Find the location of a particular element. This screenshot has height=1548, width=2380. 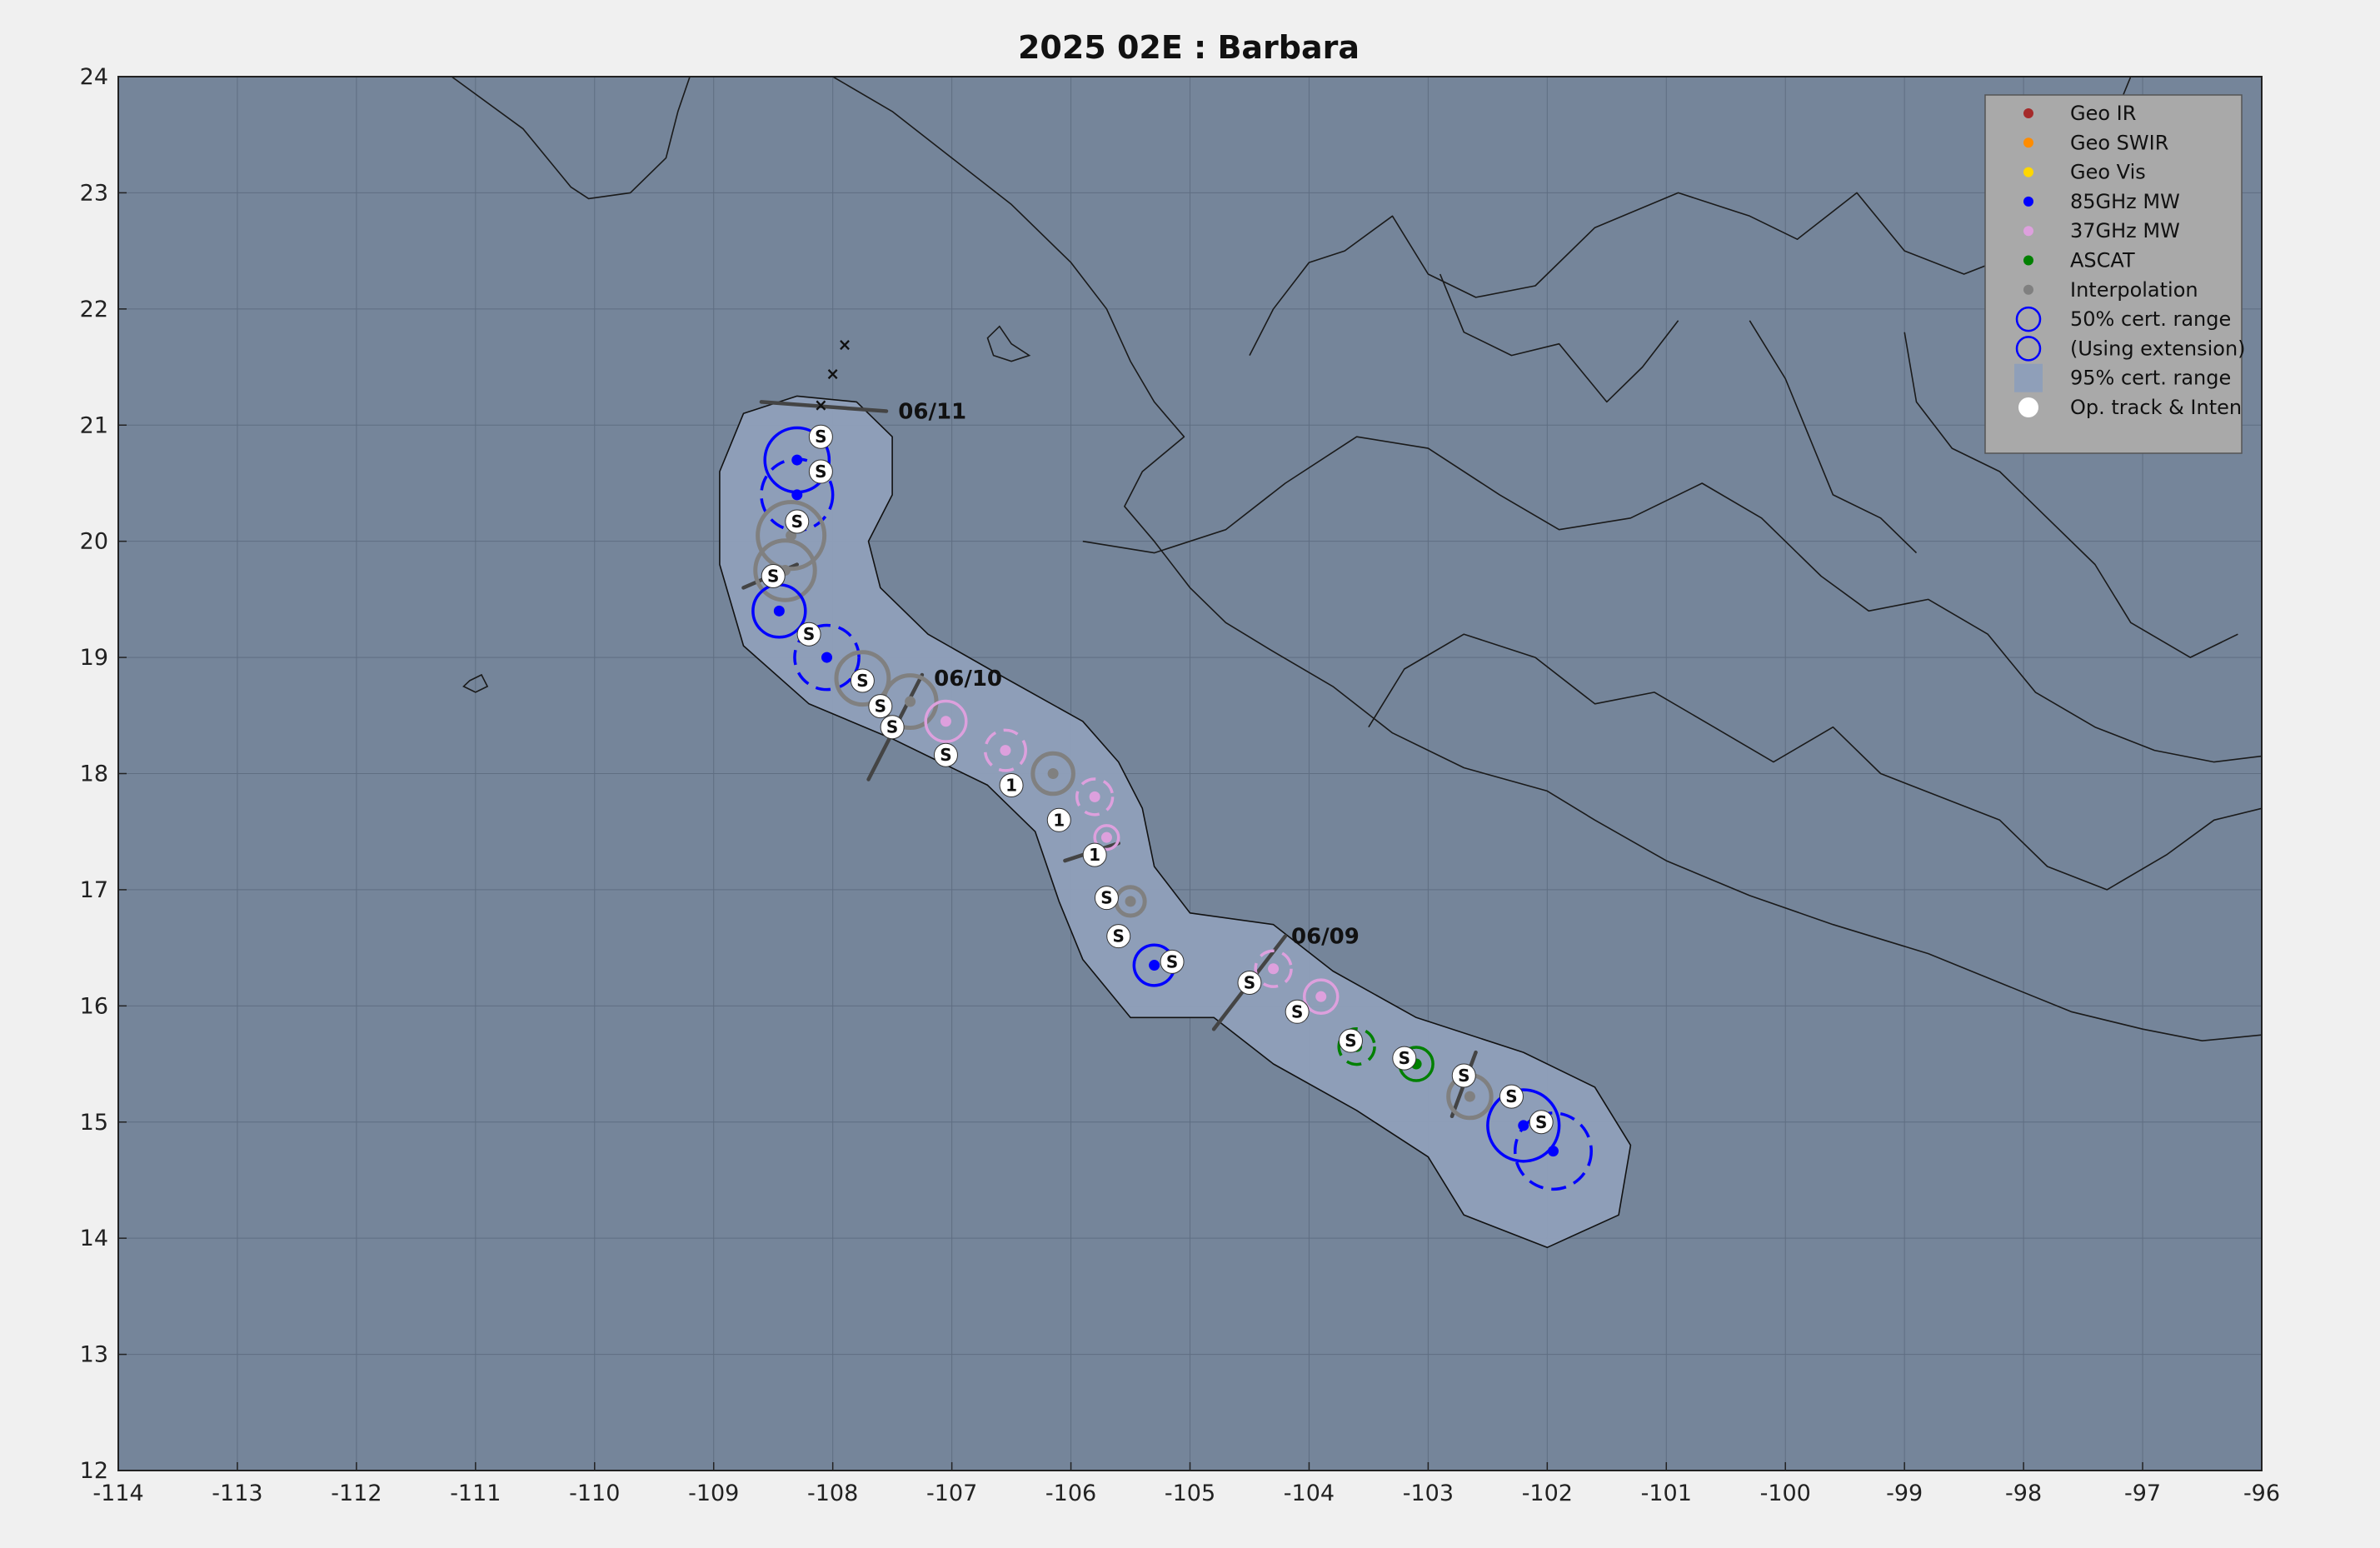

legend-label: Geo IR is located at coordinates (2103, 113).